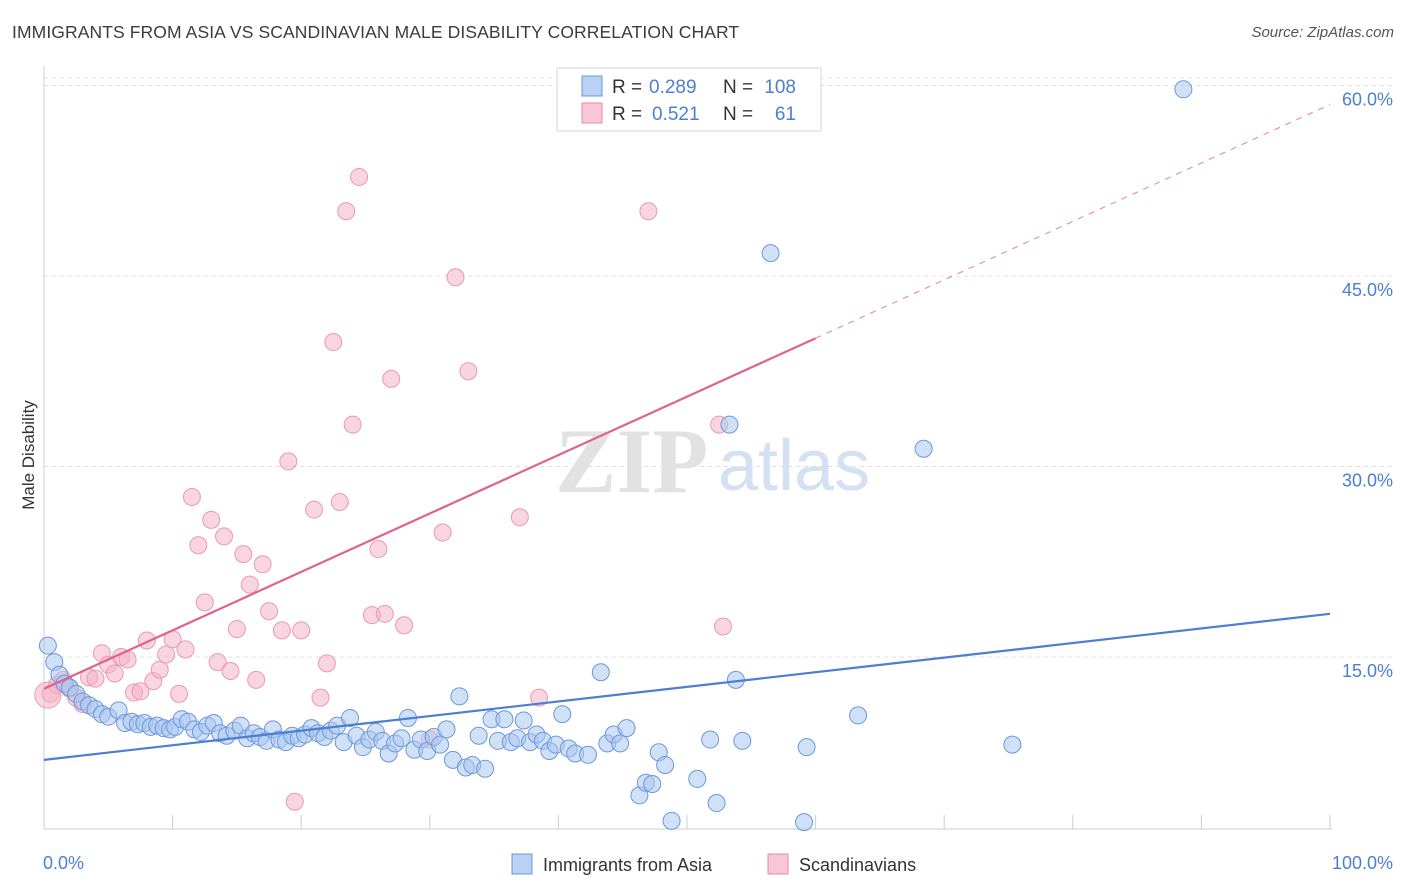 This screenshot has height=892, width=1406. I want to click on legend-pink-n-label: N =, so click(738, 114).